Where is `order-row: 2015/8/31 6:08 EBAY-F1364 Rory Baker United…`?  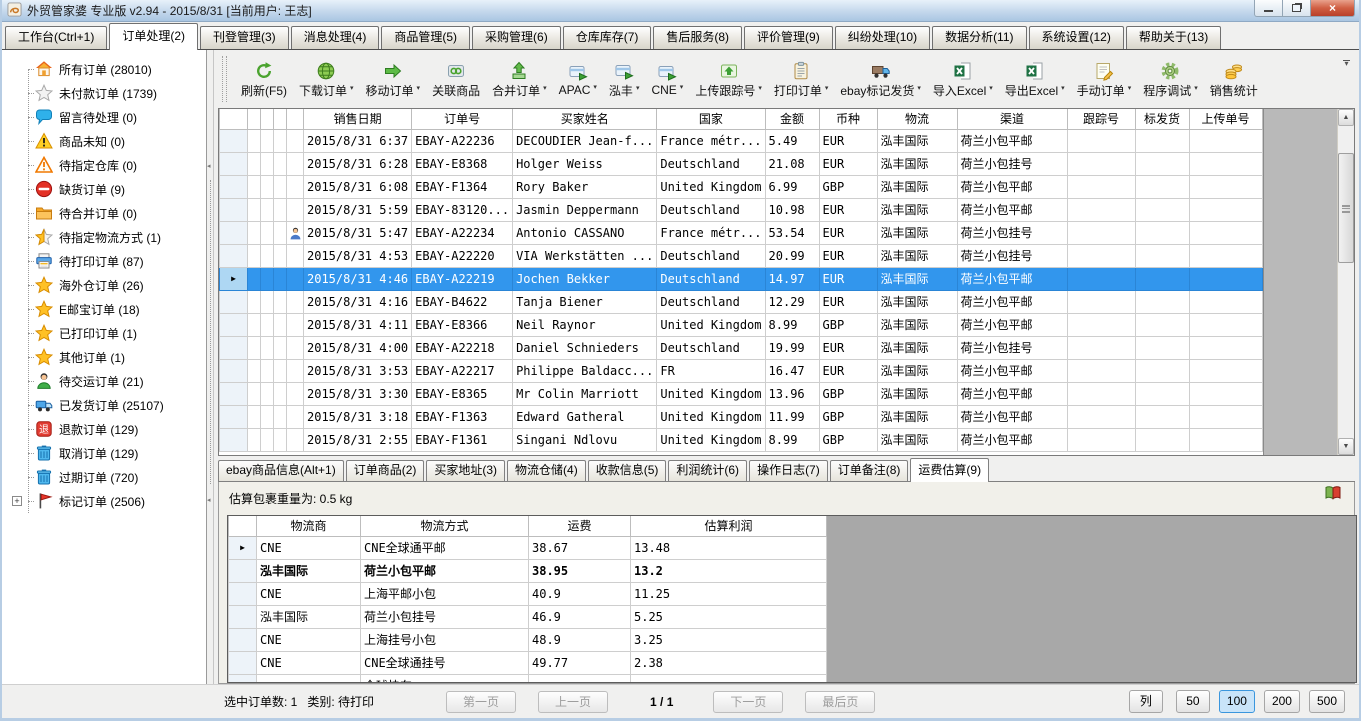 order-row: 2015/8/31 6:08 EBAY-F1364 Rory Baker United… is located at coordinates (741, 186).